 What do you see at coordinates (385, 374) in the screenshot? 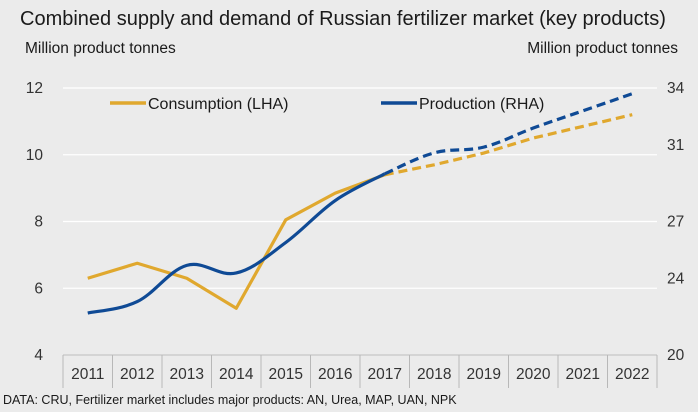
I see `x-tick-label: 2017` at bounding box center [385, 374].